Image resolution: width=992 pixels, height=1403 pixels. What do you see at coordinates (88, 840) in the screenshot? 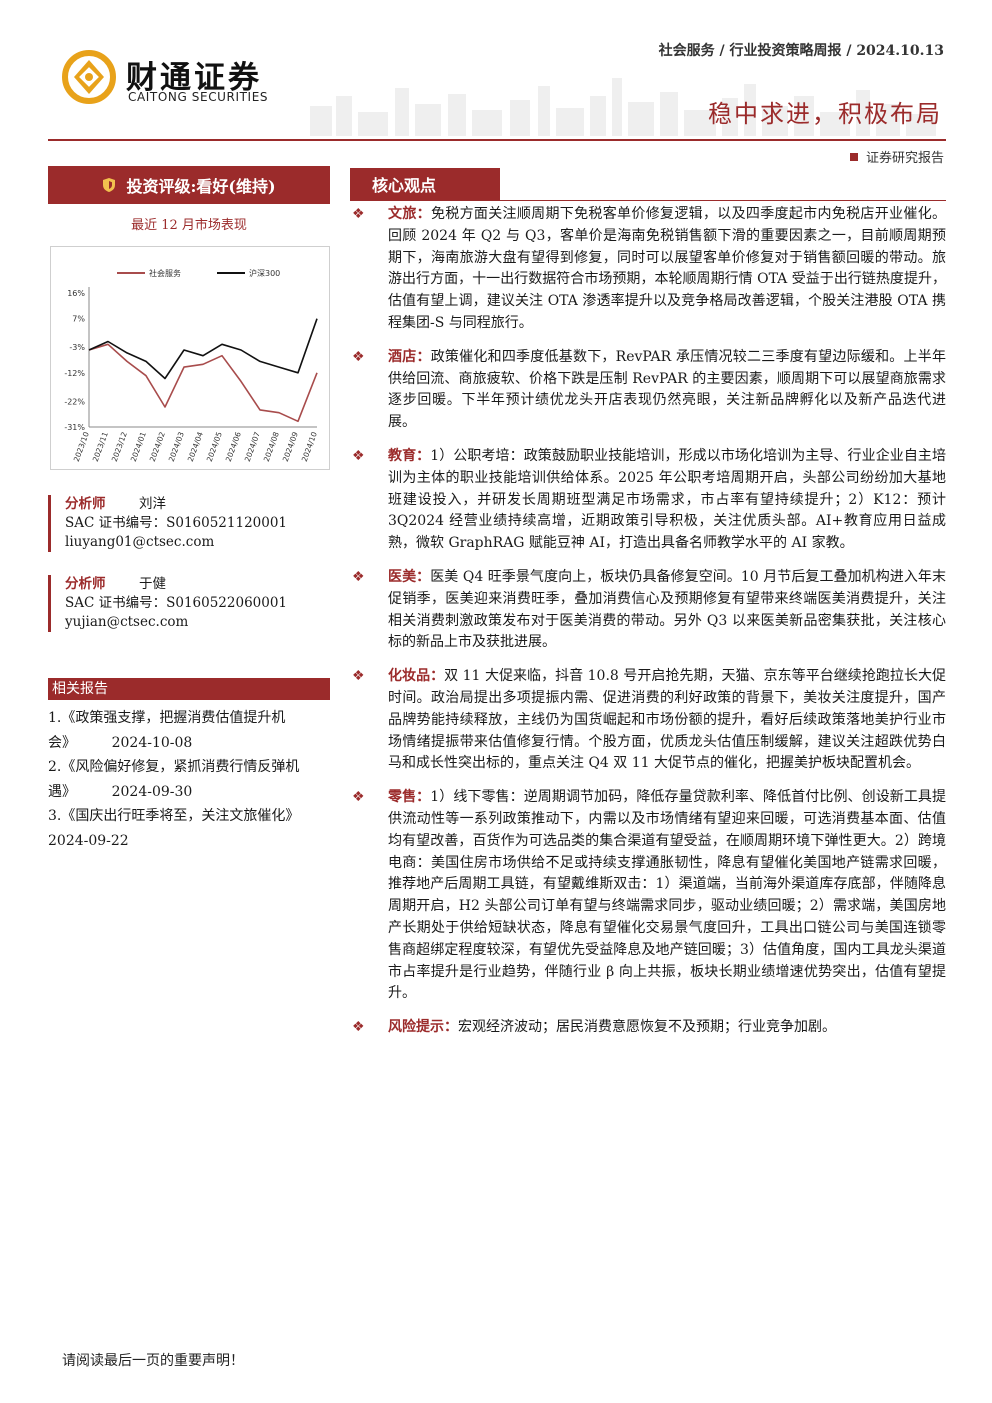
I see `related-report-date: 2024-09-22` at bounding box center [88, 840].